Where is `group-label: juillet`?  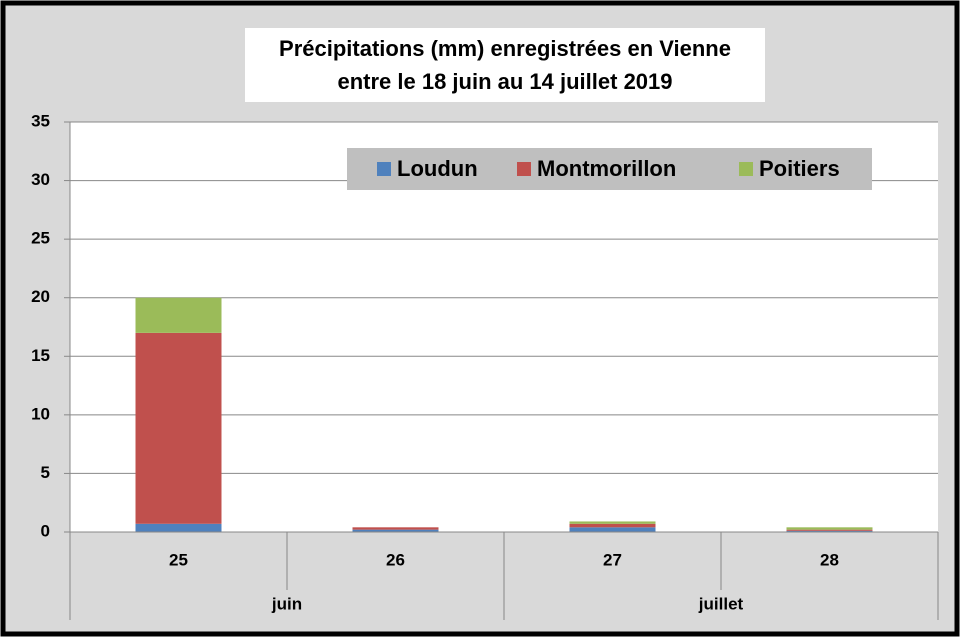
group-label: juillet is located at coordinates (721, 603).